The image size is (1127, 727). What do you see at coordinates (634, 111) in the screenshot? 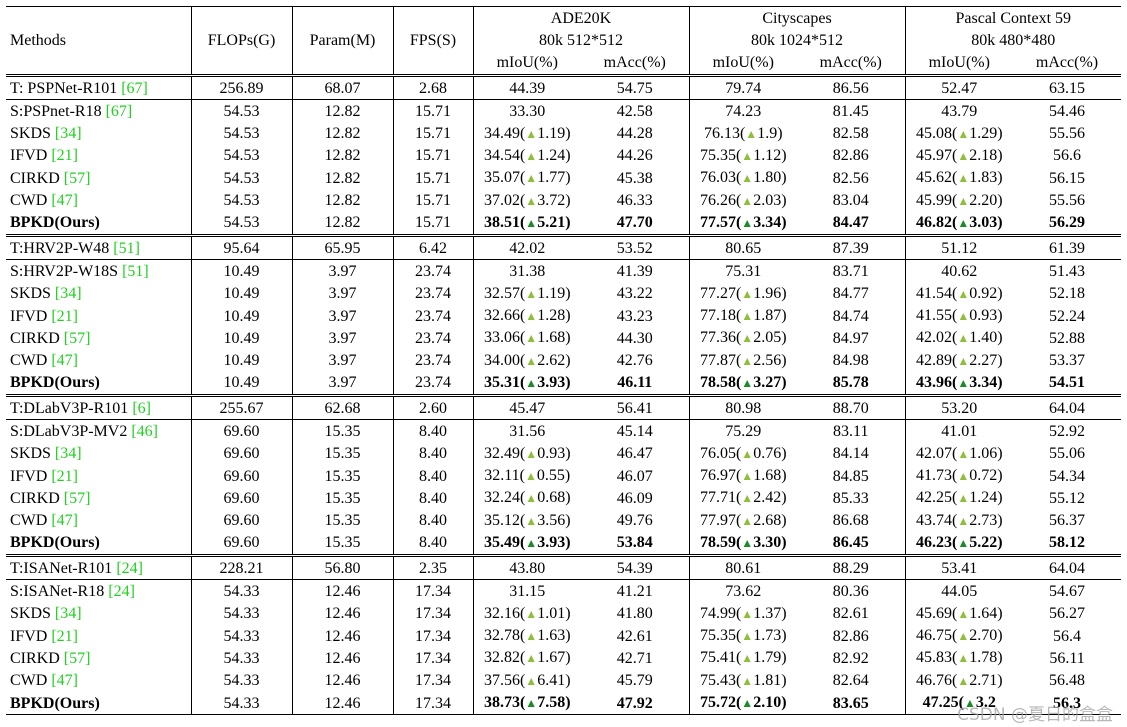
I see `metric-value: 42.58` at bounding box center [634, 111].